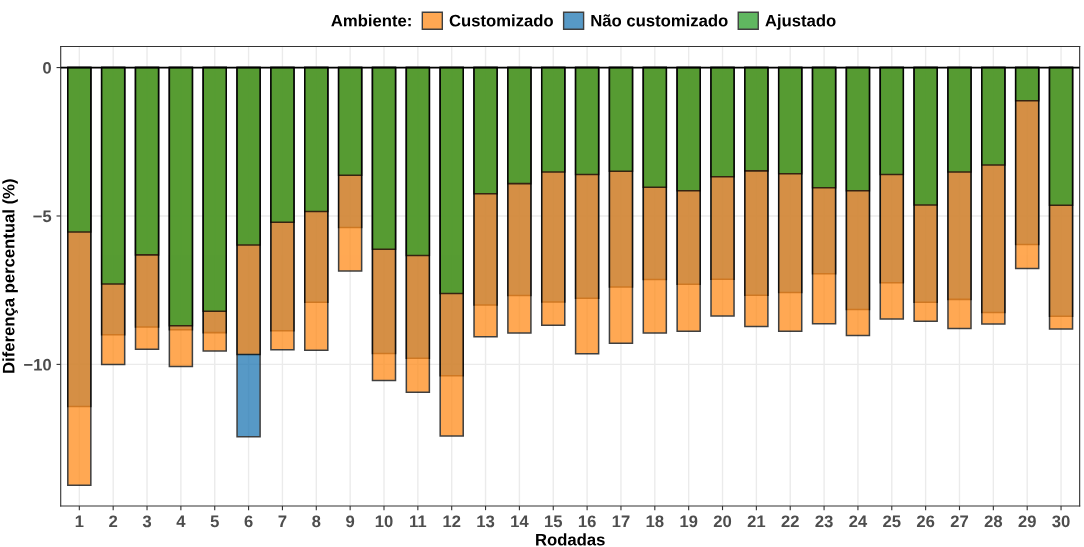 Image resolution: width=1084 pixels, height=547 pixels. I want to click on y-tick-label: 0, so click(47, 67).